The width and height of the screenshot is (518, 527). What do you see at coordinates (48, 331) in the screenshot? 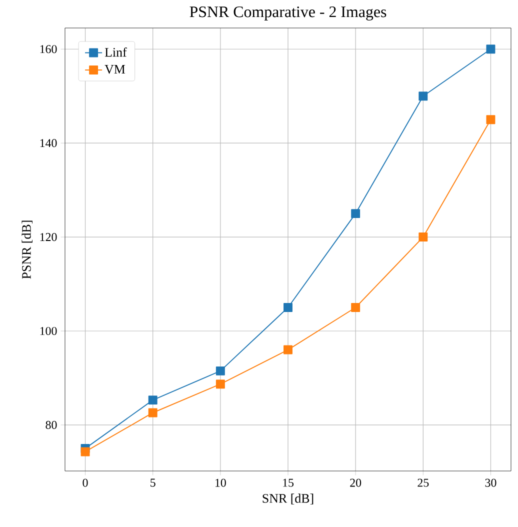
I see `y-tick-label: 100` at bounding box center [48, 331].